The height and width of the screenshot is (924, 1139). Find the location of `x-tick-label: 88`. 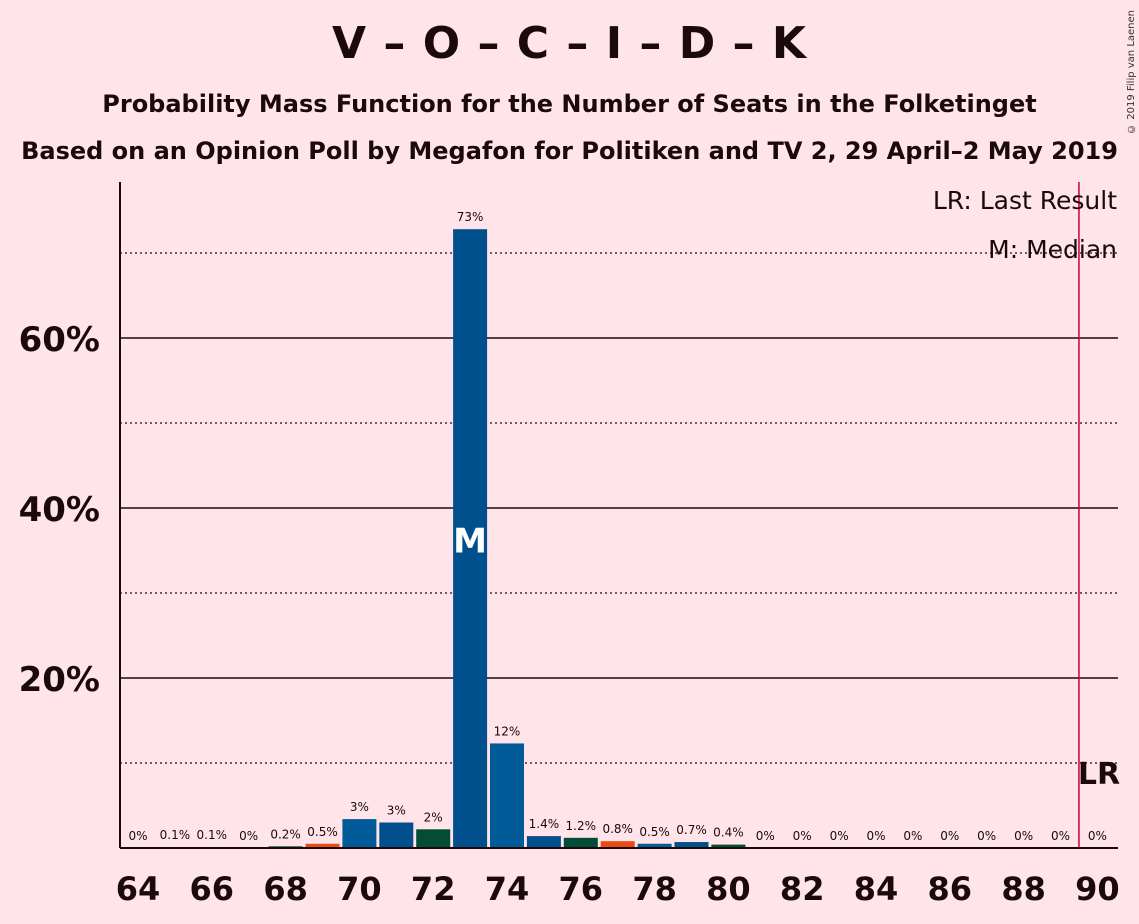

x-tick-label: 88 is located at coordinates (1023, 889).